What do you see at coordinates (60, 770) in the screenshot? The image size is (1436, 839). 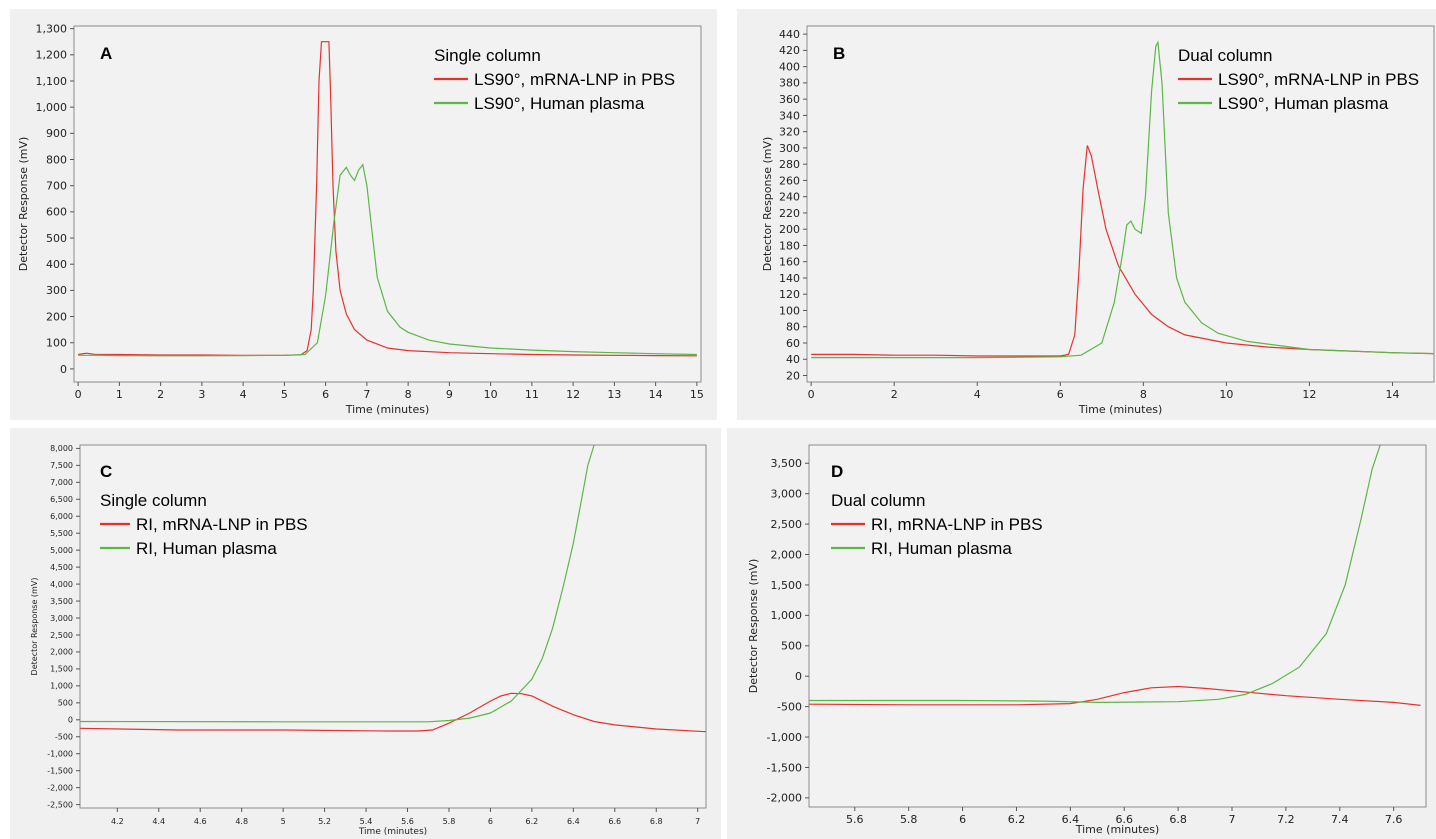 I see `y-tick-label: -1,500` at bounding box center [60, 770].